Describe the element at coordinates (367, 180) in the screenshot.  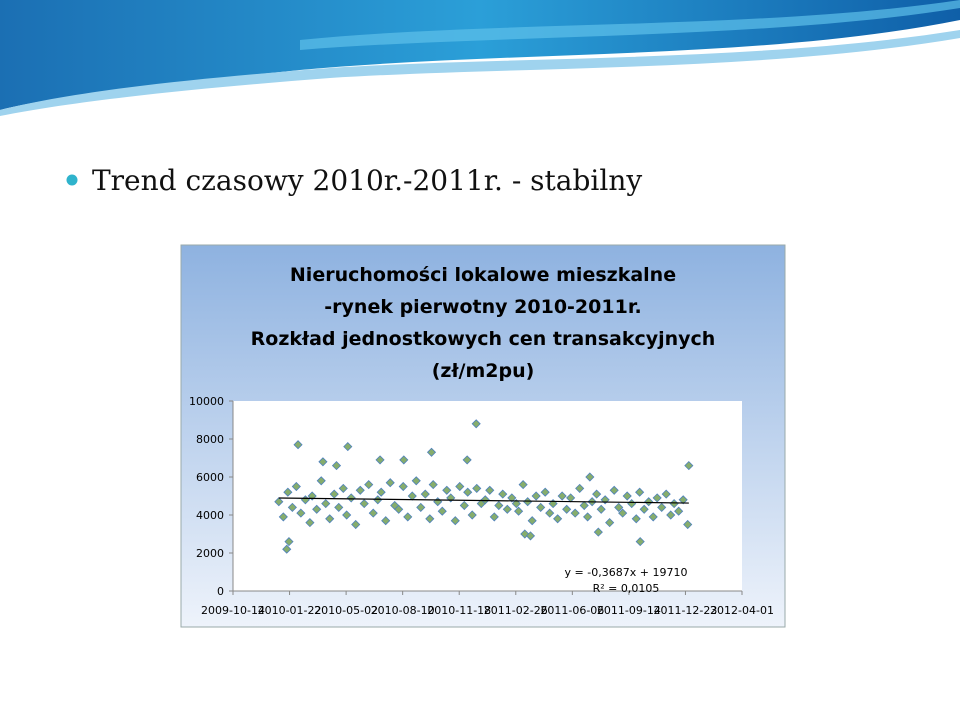
I see `bullet-text: Trend czasowy 2010r.-2011r. - stabilny` at that location.